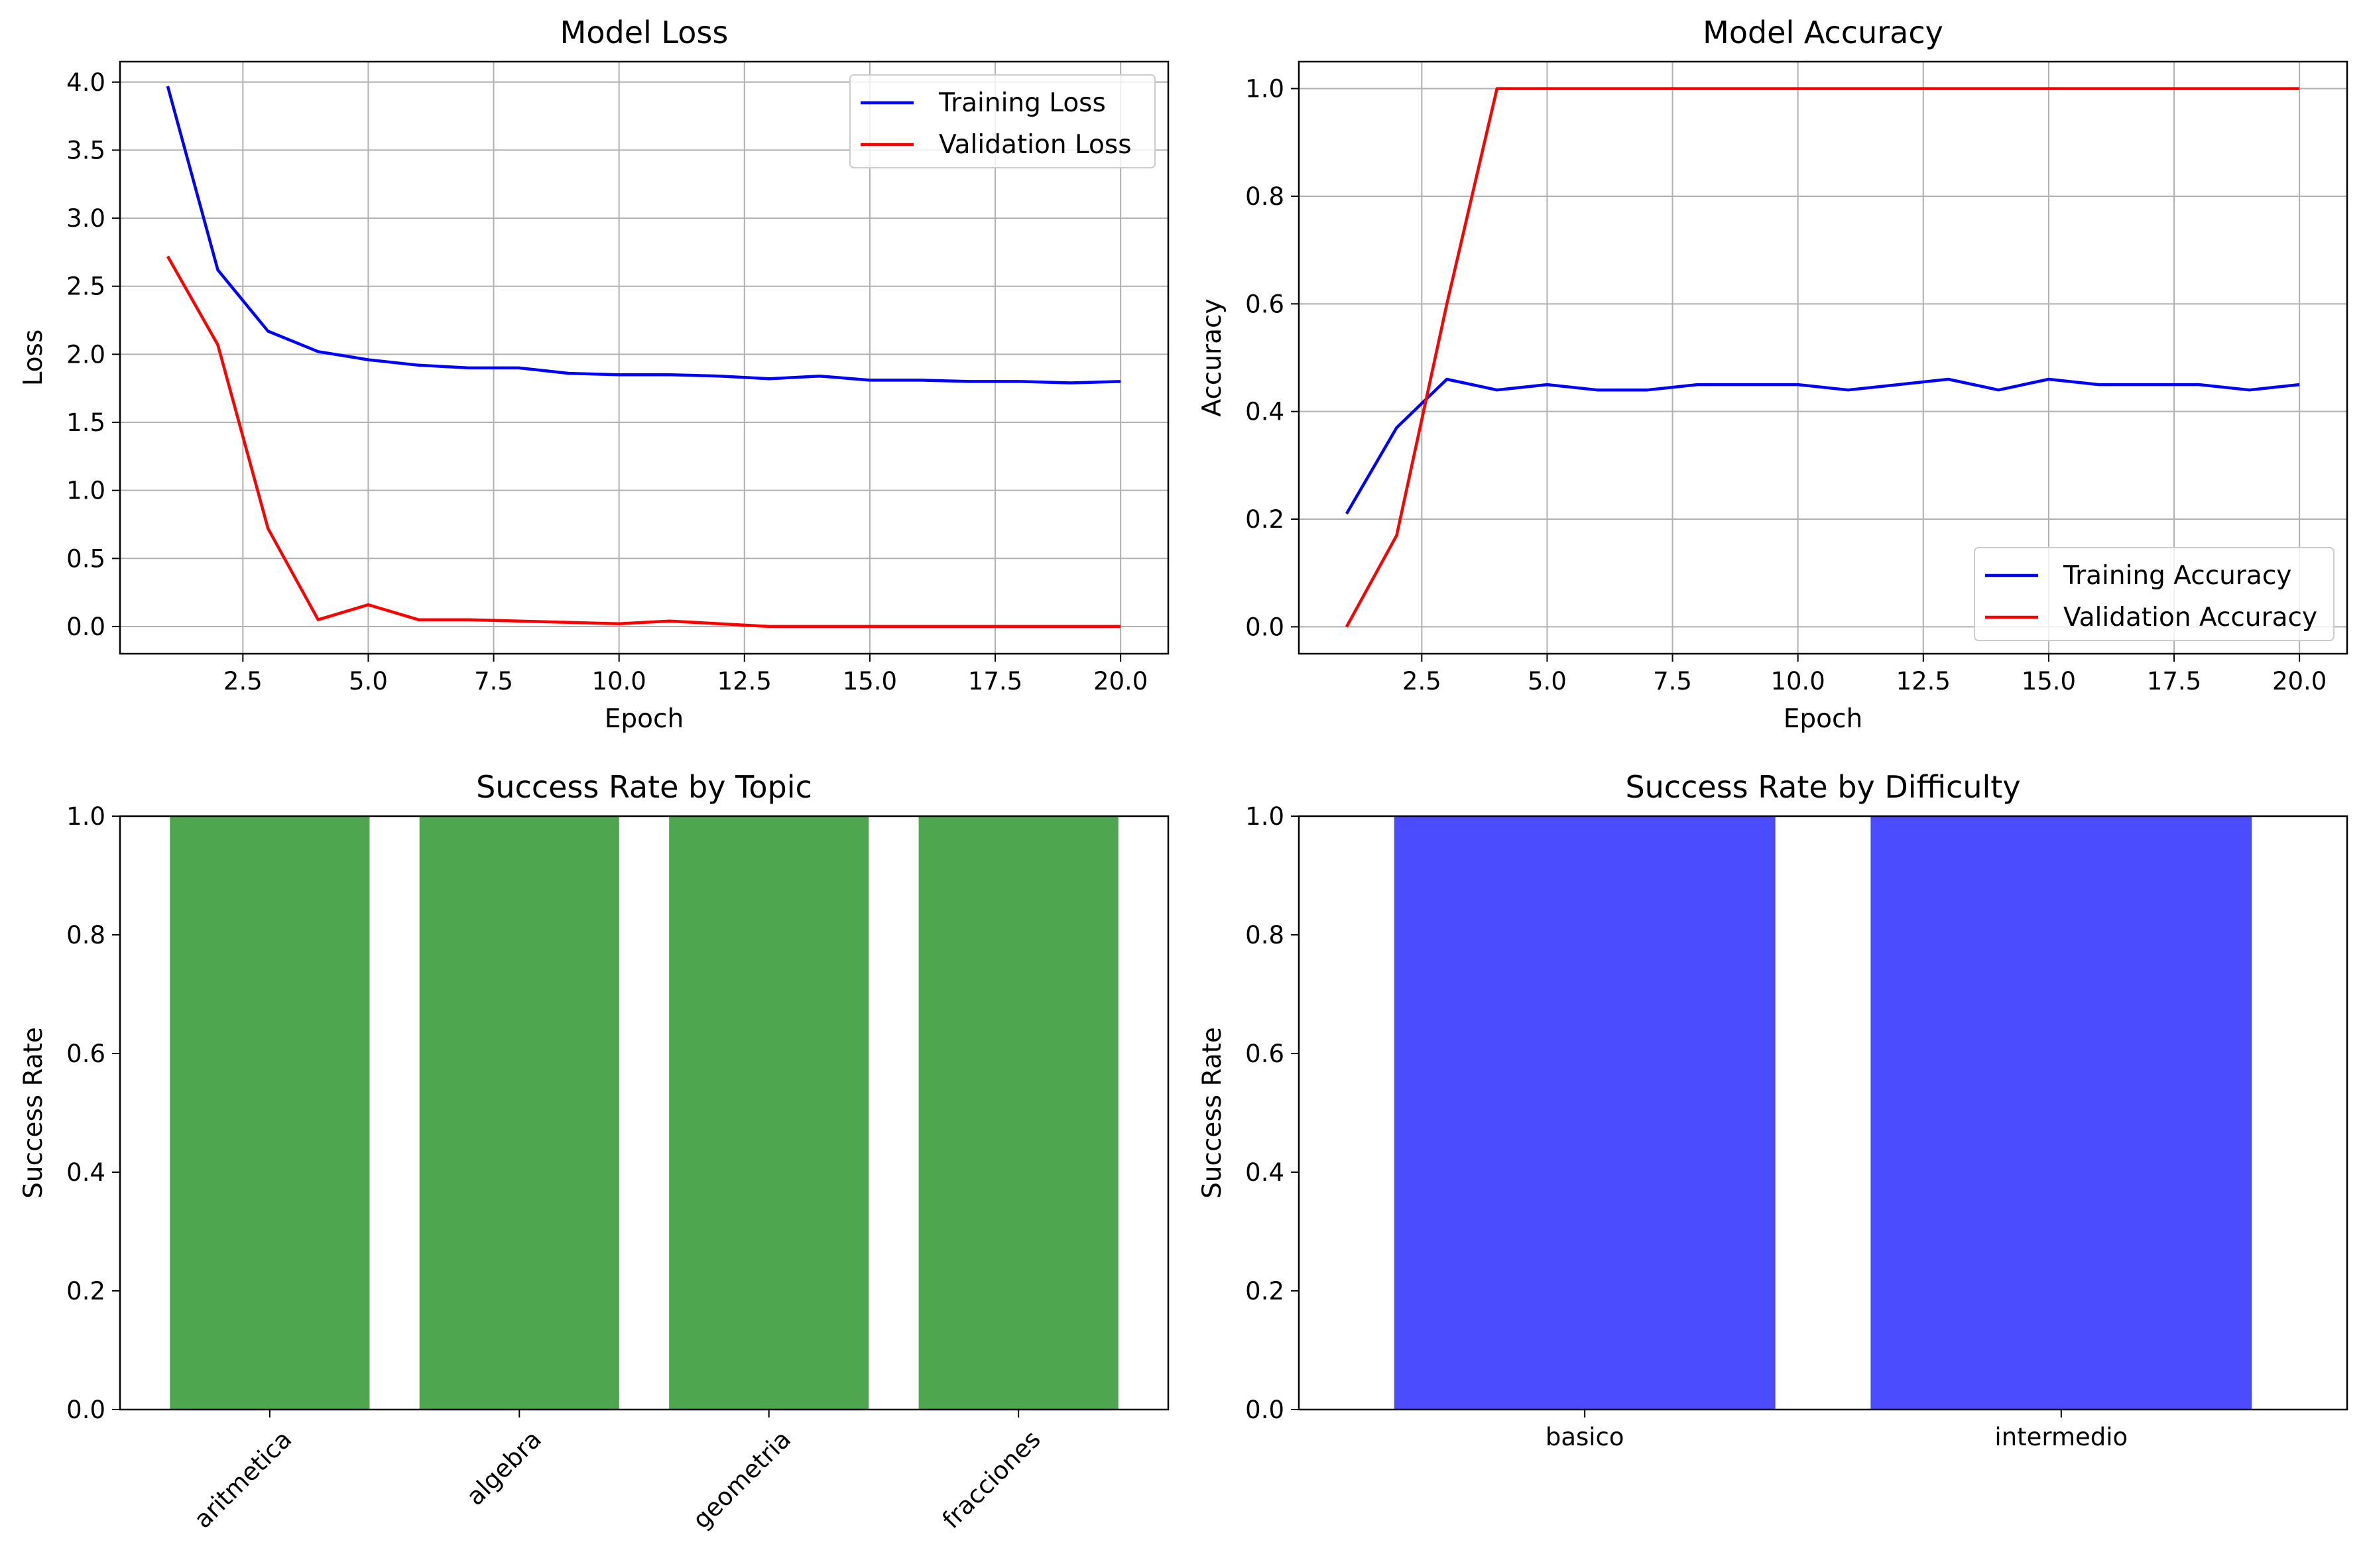 The width and height of the screenshot is (2367, 1568). I want to click on legend: Training Accuracy Validation Accuracy, so click(2154, 594).